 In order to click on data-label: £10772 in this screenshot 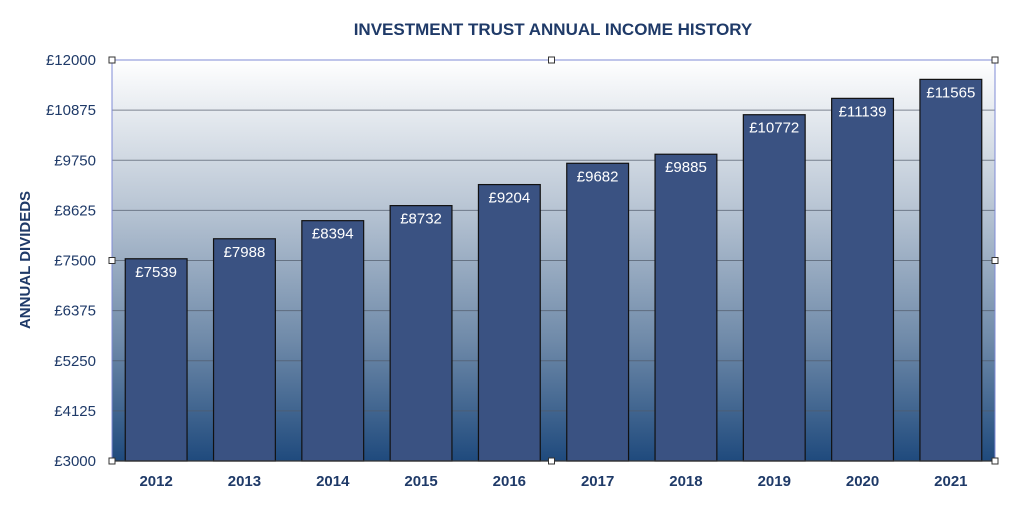, I will do `click(774, 128)`.